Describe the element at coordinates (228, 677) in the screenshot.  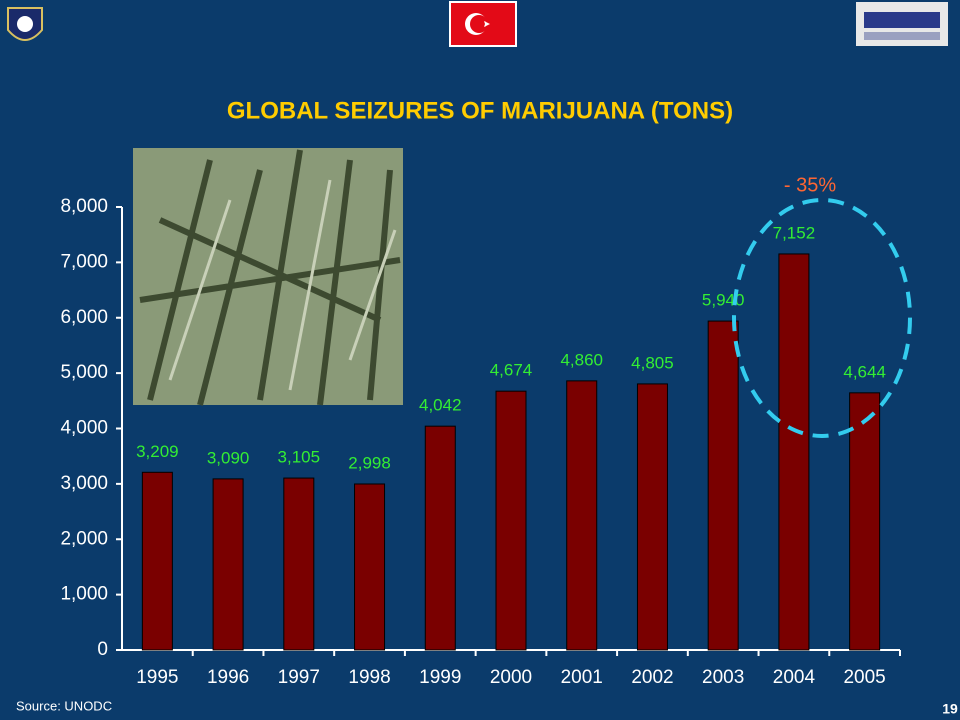
I see `x-tick-label: 1996` at that location.